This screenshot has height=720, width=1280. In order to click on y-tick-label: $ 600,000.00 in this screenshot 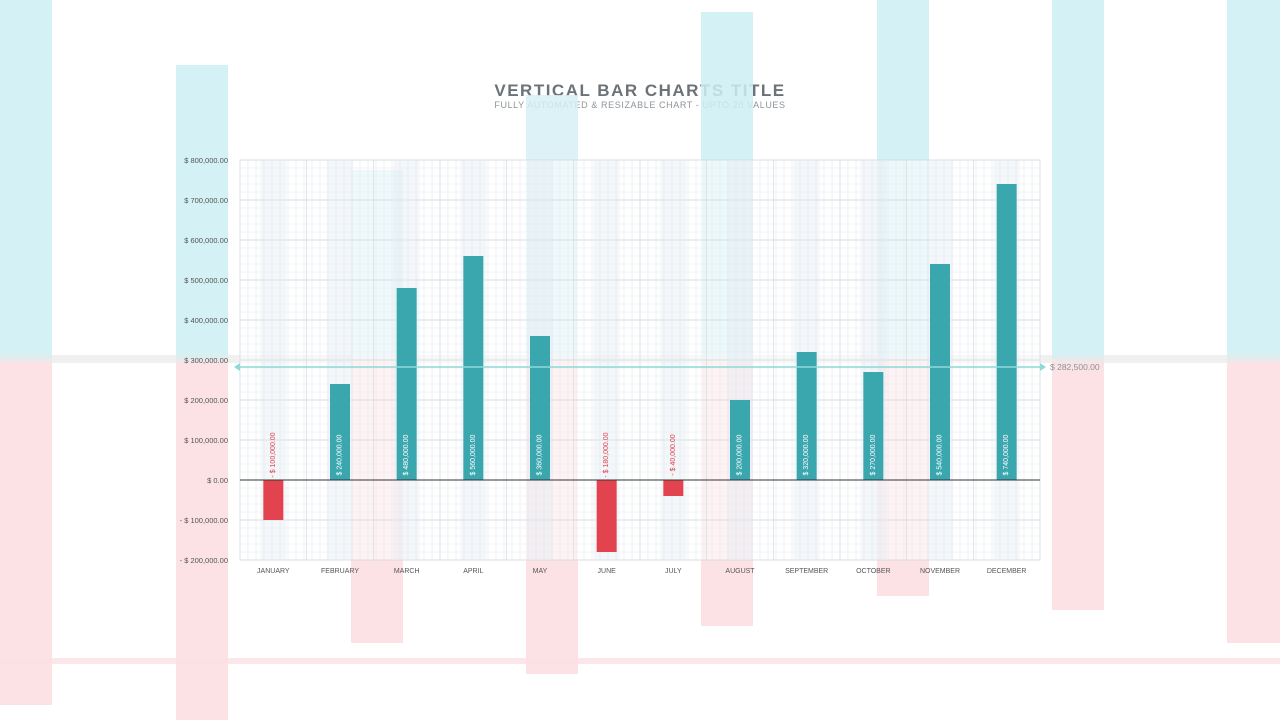, I will do `click(206, 240)`.